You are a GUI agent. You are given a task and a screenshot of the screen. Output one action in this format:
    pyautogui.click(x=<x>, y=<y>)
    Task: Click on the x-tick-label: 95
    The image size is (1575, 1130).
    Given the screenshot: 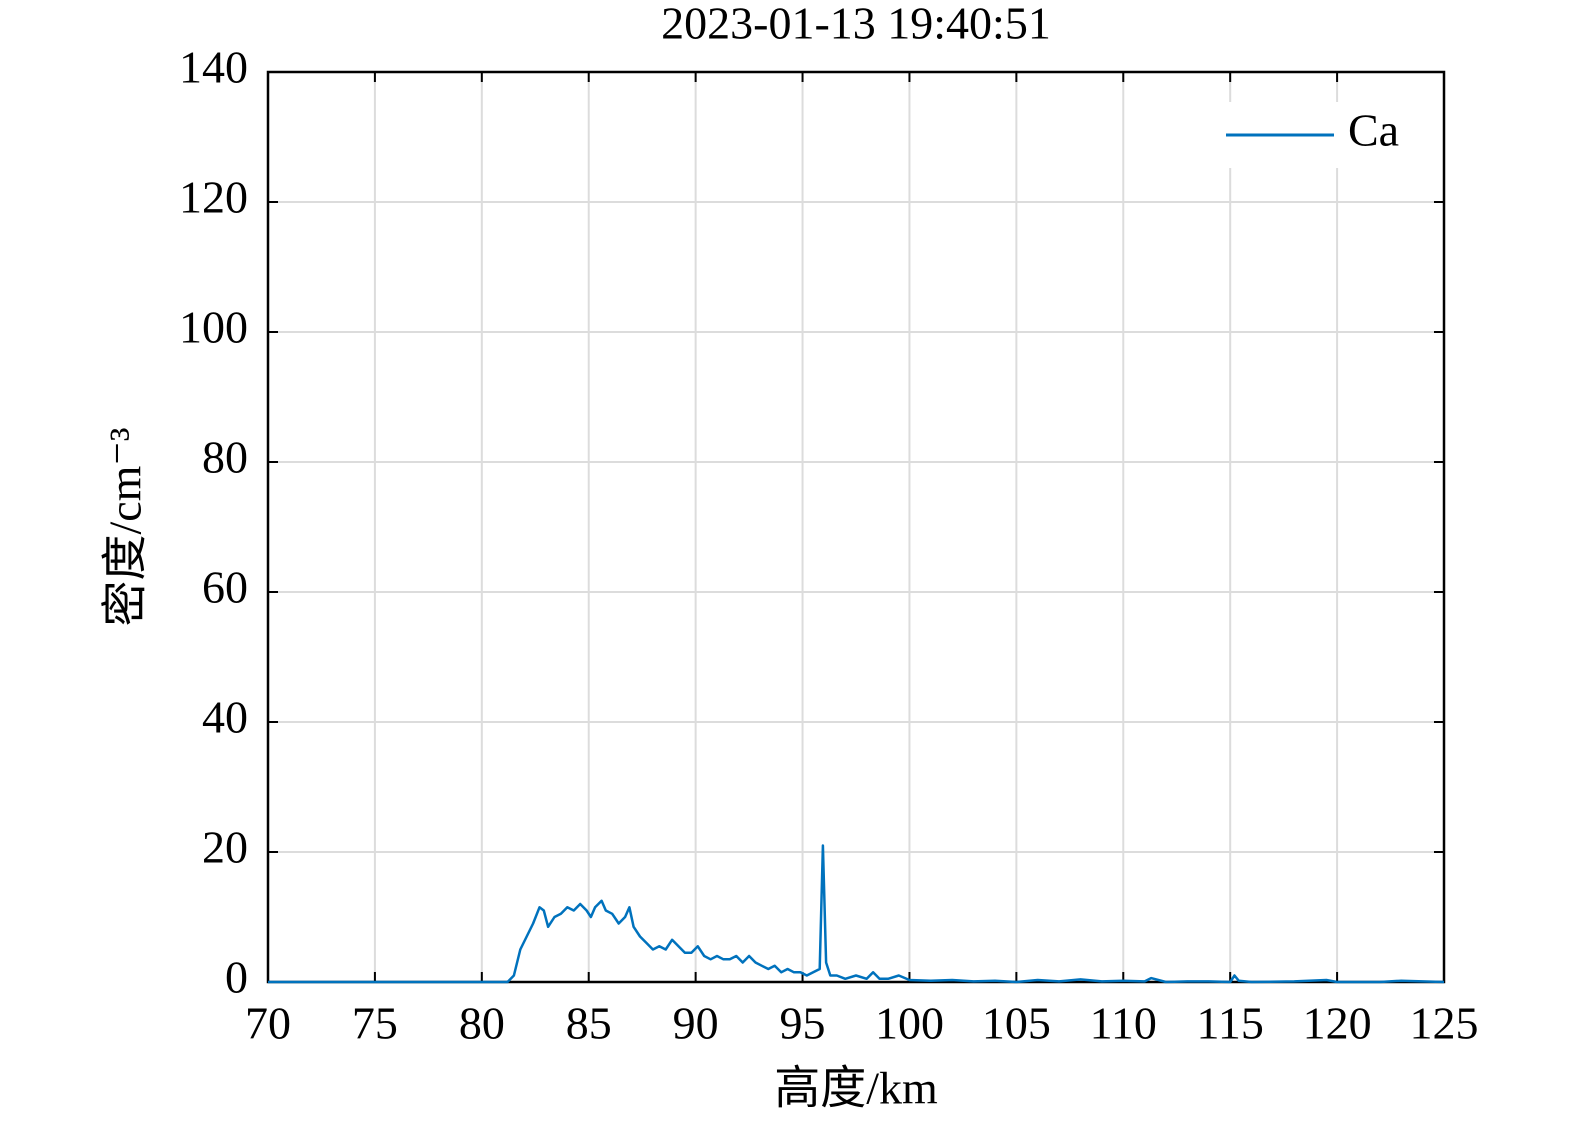 What is the action you would take?
    pyautogui.click(x=803, y=1023)
    